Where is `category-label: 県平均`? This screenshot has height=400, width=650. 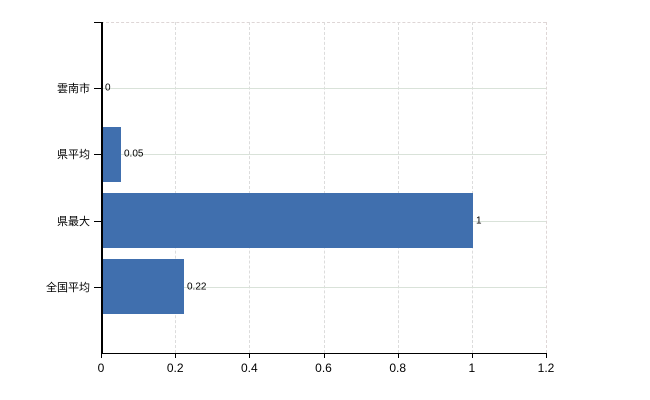
category-label: 県平均 is located at coordinates (73, 155).